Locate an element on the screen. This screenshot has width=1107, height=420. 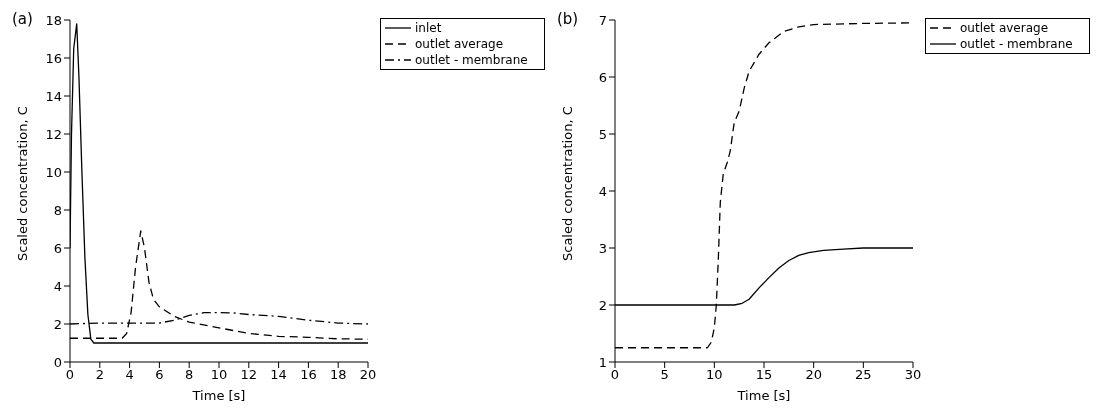
y-tick-label: 5 is located at coordinates (602, 134).